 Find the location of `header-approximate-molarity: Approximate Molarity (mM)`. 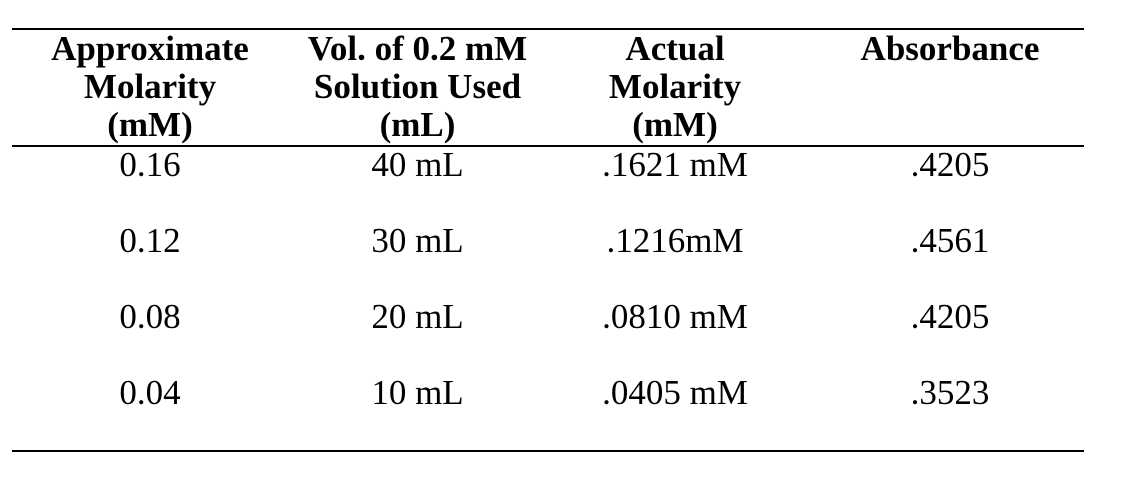

header-approximate-molarity: Approximate Molarity (mM) is located at coordinates (150, 87).